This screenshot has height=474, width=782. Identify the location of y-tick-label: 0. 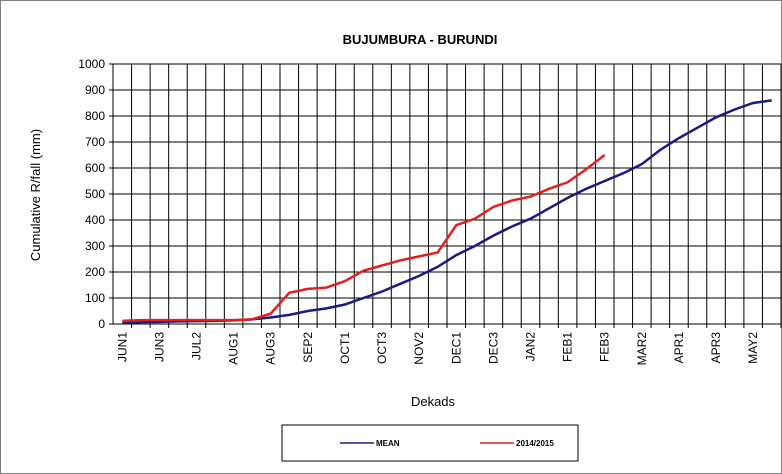
(101, 324).